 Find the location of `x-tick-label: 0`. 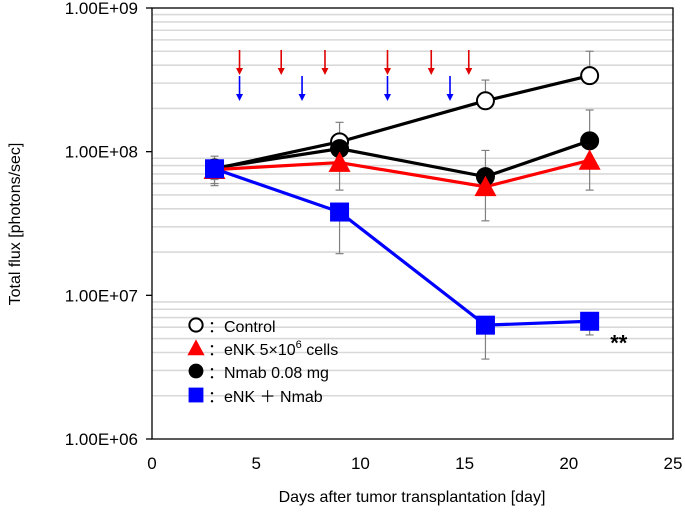

x-tick-label: 0 is located at coordinates (151, 463).